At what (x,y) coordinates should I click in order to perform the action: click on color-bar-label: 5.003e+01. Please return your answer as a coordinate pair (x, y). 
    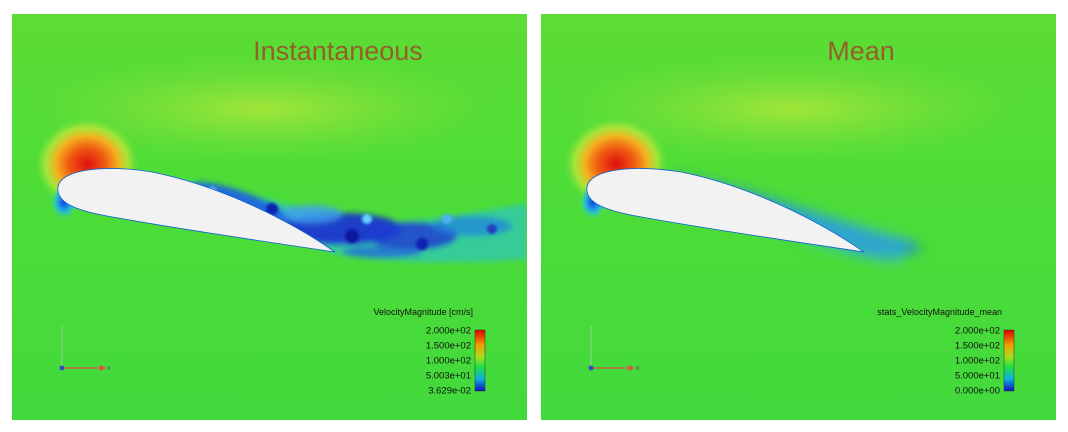
    Looking at the image, I should click on (448, 376).